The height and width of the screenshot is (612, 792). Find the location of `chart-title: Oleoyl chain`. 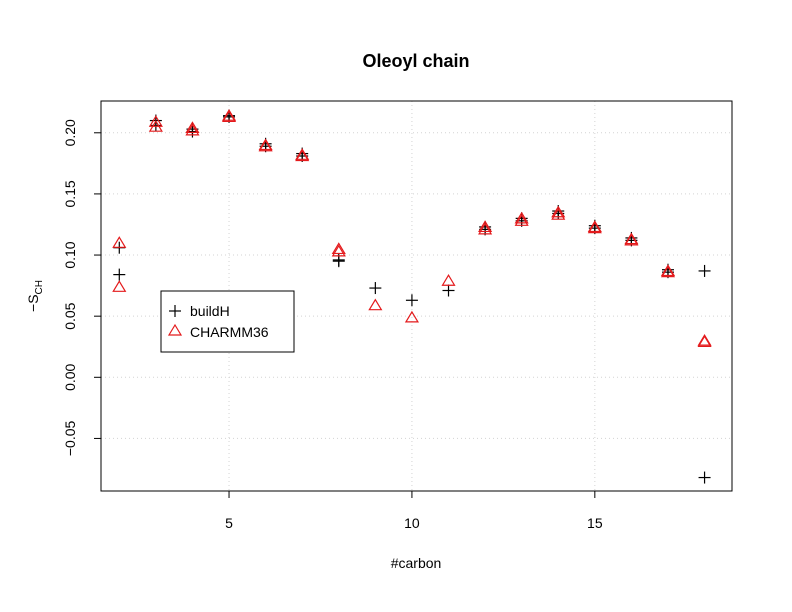

chart-title: Oleoyl chain is located at coordinates (415, 61).